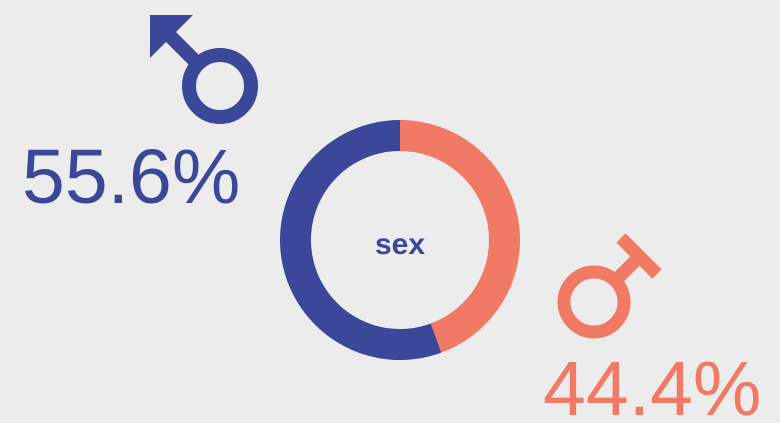 This screenshot has height=423, width=780. I want to click on male-icon, so click(204, 69).